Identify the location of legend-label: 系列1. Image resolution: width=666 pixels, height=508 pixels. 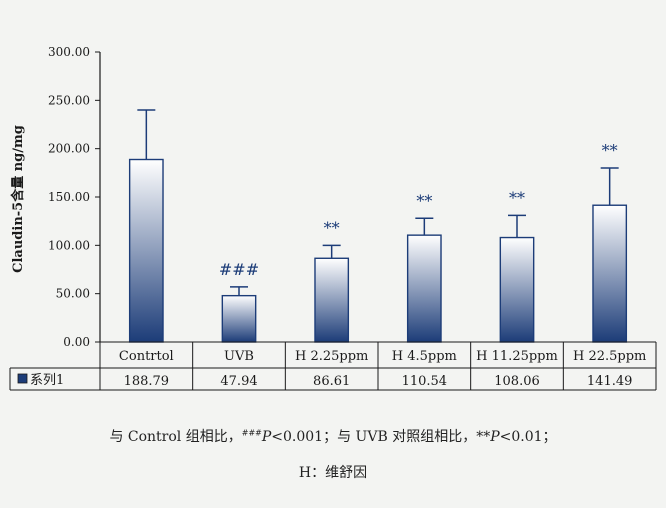
(47, 380).